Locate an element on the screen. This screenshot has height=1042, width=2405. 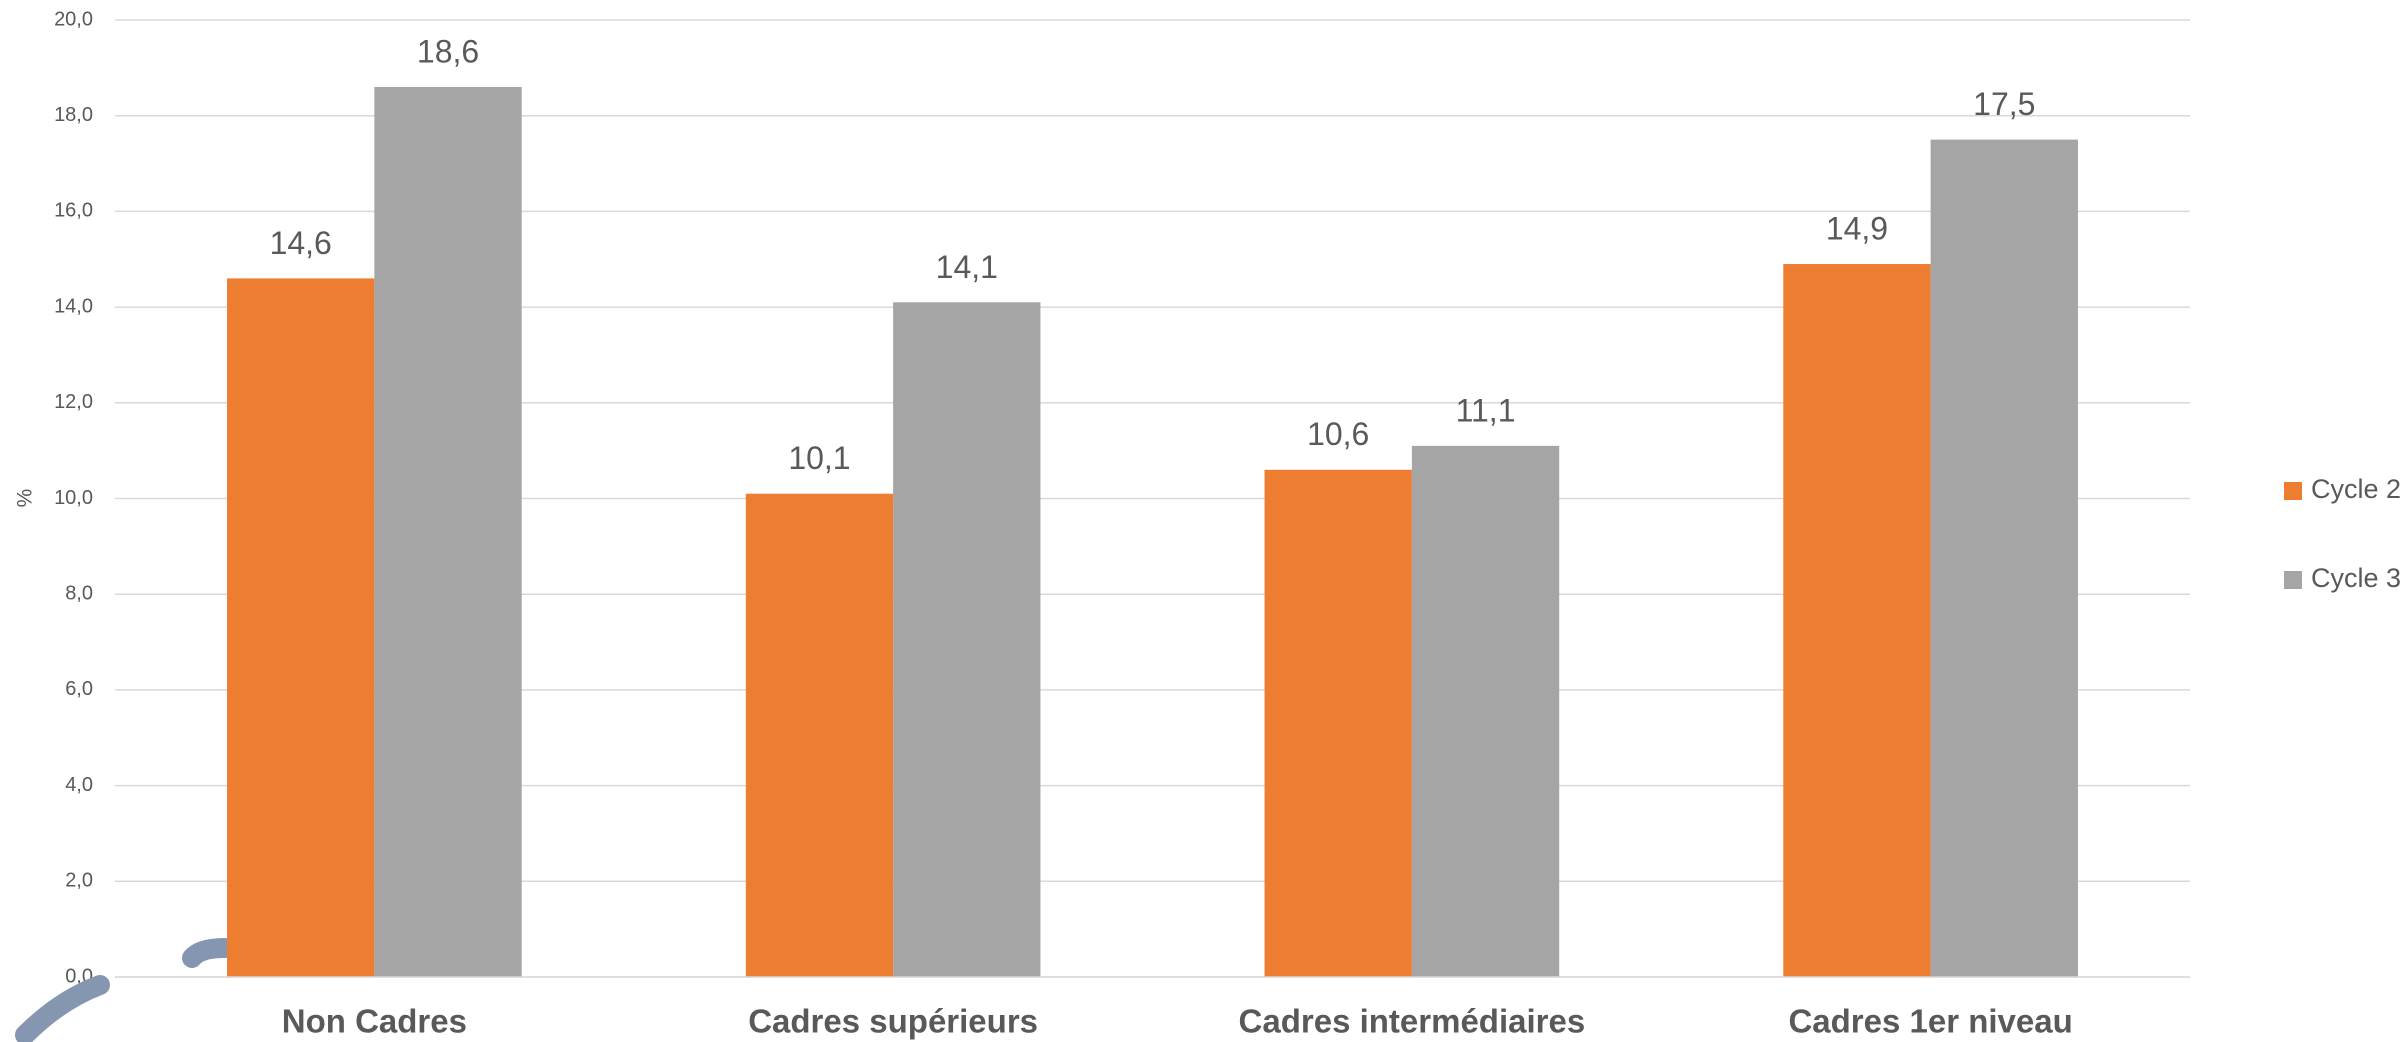
x-tick-label: Non Cadres is located at coordinates (374, 1021).